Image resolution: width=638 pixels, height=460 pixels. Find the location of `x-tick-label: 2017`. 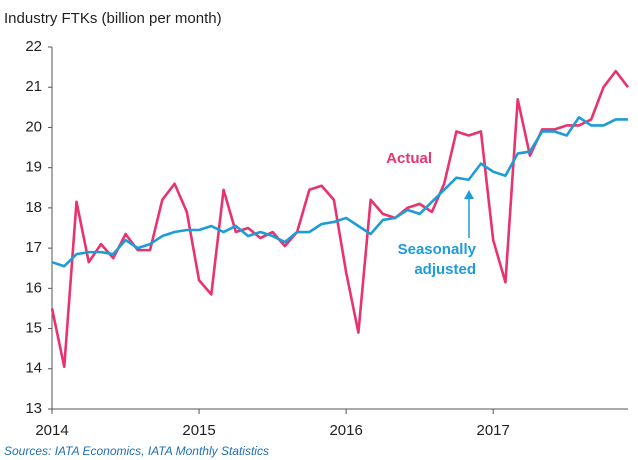

x-tick-label: 2017 is located at coordinates (493, 430).